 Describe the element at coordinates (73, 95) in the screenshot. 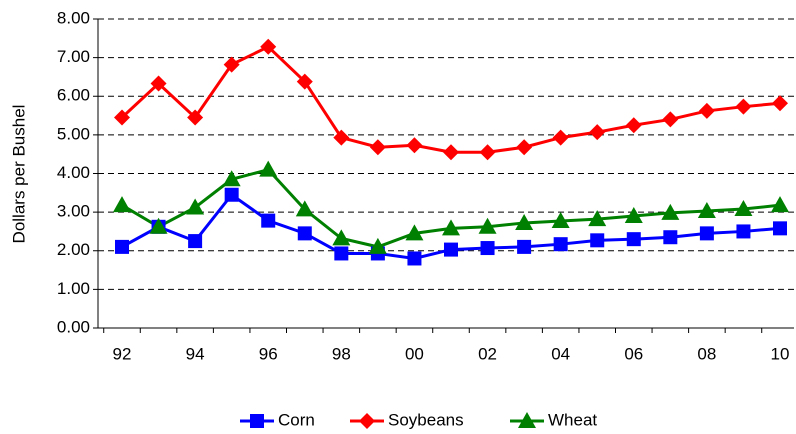

I see `y-tick-label: 6.00` at that location.